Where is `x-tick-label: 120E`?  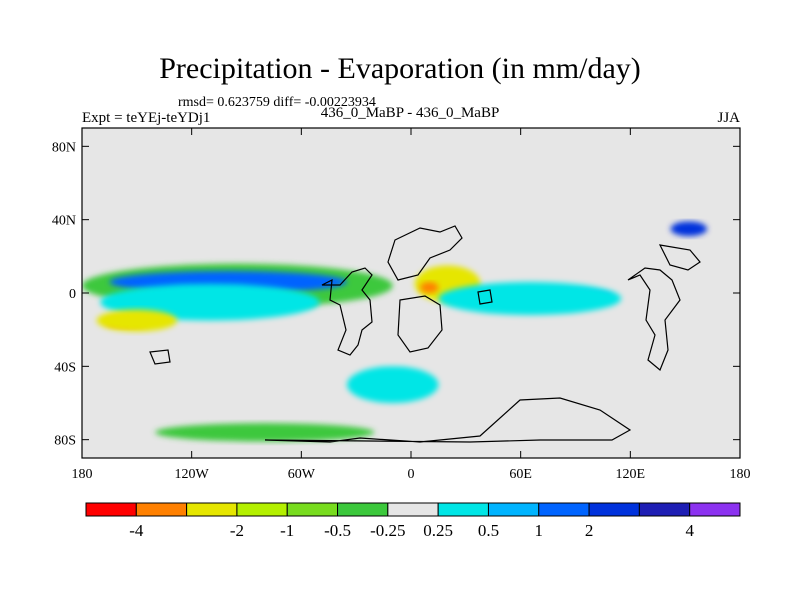 x-tick-label: 120E is located at coordinates (631, 474).